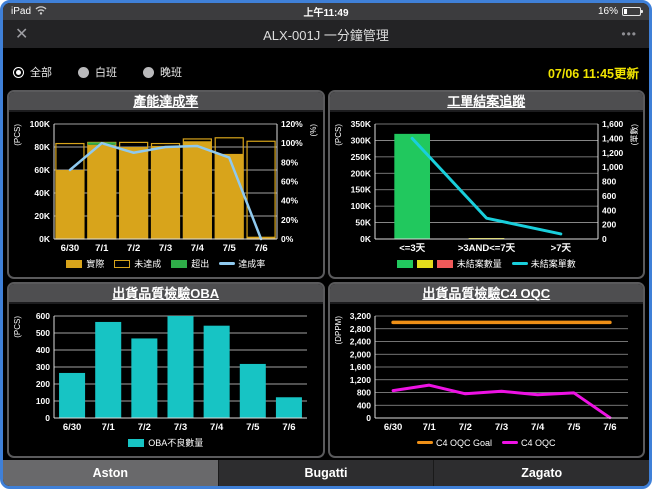 The image size is (652, 489). What do you see at coordinates (32, 72) in the screenshot?
I see `radio-all: 全部` at bounding box center [32, 72].